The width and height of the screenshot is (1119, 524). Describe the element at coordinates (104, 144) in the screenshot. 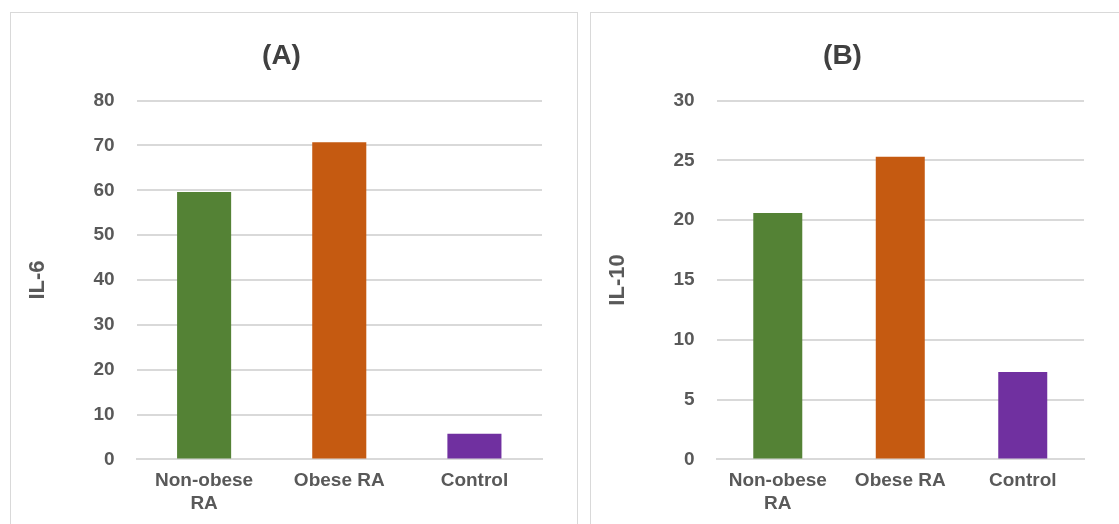

I see `y-tick-label: 70` at that location.